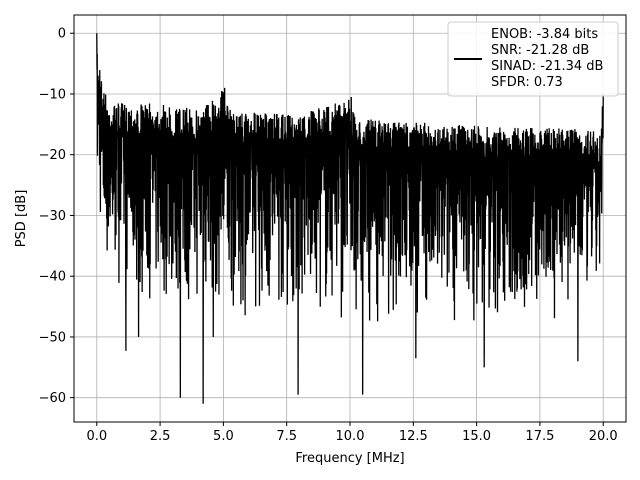 The height and width of the screenshot is (480, 640). What do you see at coordinates (540, 50) in the screenshot?
I see `legend-snr: SNR: -21.28 dB` at bounding box center [540, 50].